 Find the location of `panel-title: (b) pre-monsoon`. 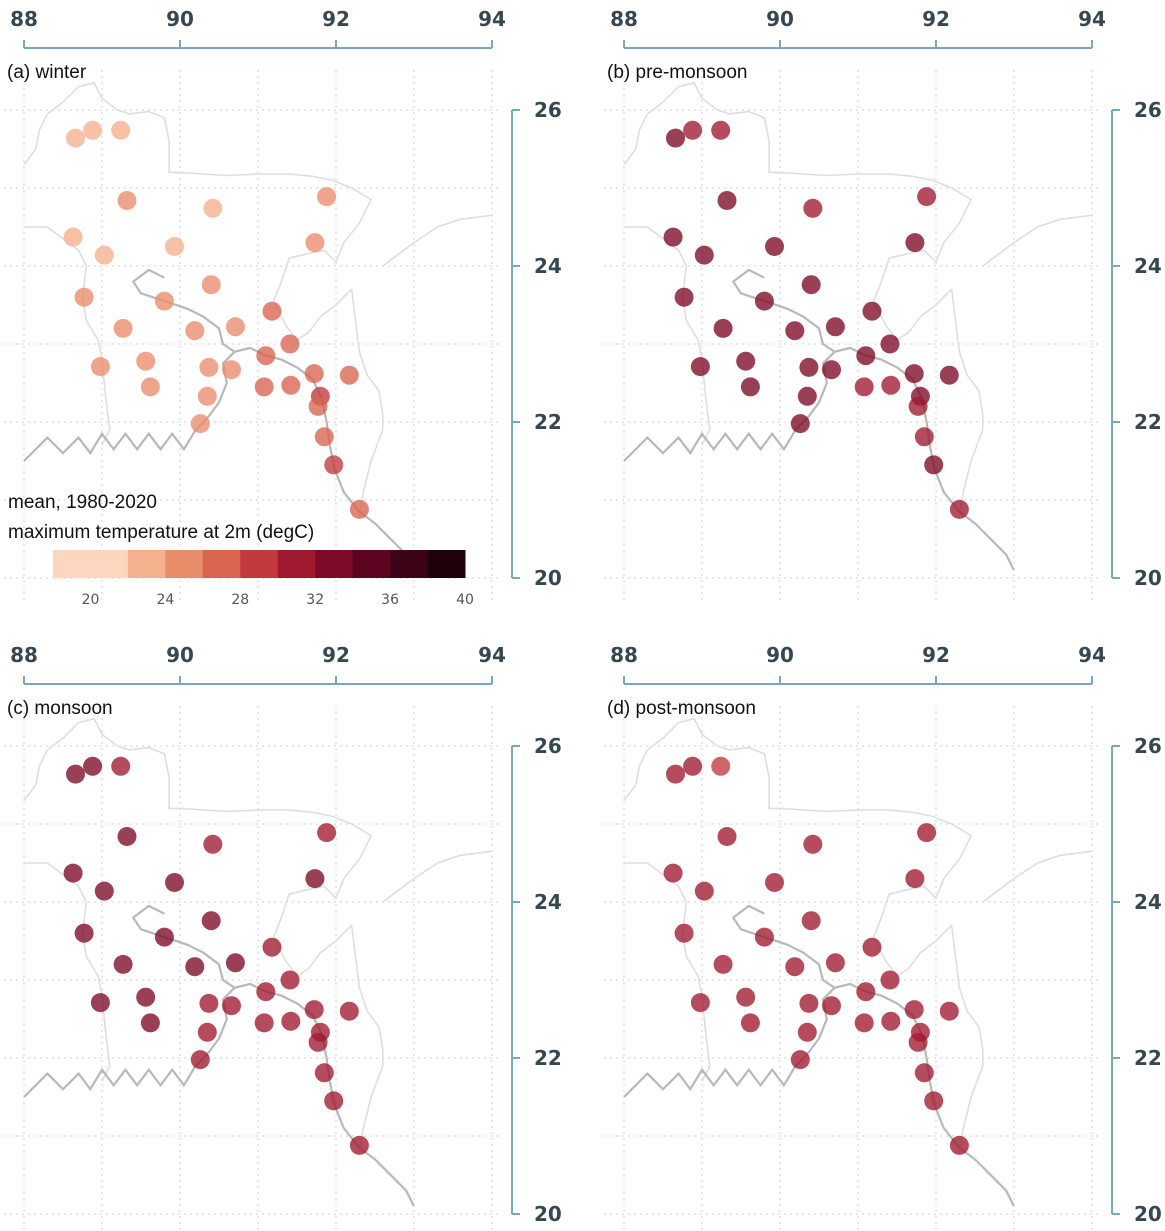

panel-title: (b) pre-monsoon is located at coordinates (677, 72).